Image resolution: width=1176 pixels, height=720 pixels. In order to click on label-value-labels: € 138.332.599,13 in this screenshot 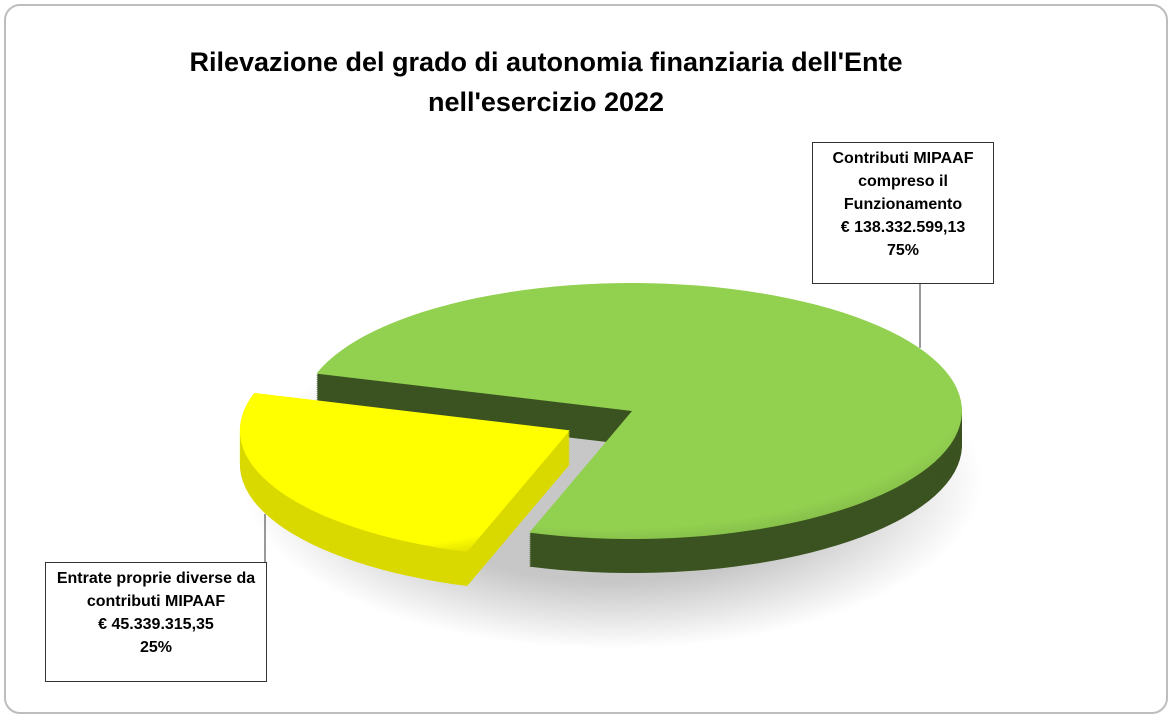, I will do `click(903, 227)`.